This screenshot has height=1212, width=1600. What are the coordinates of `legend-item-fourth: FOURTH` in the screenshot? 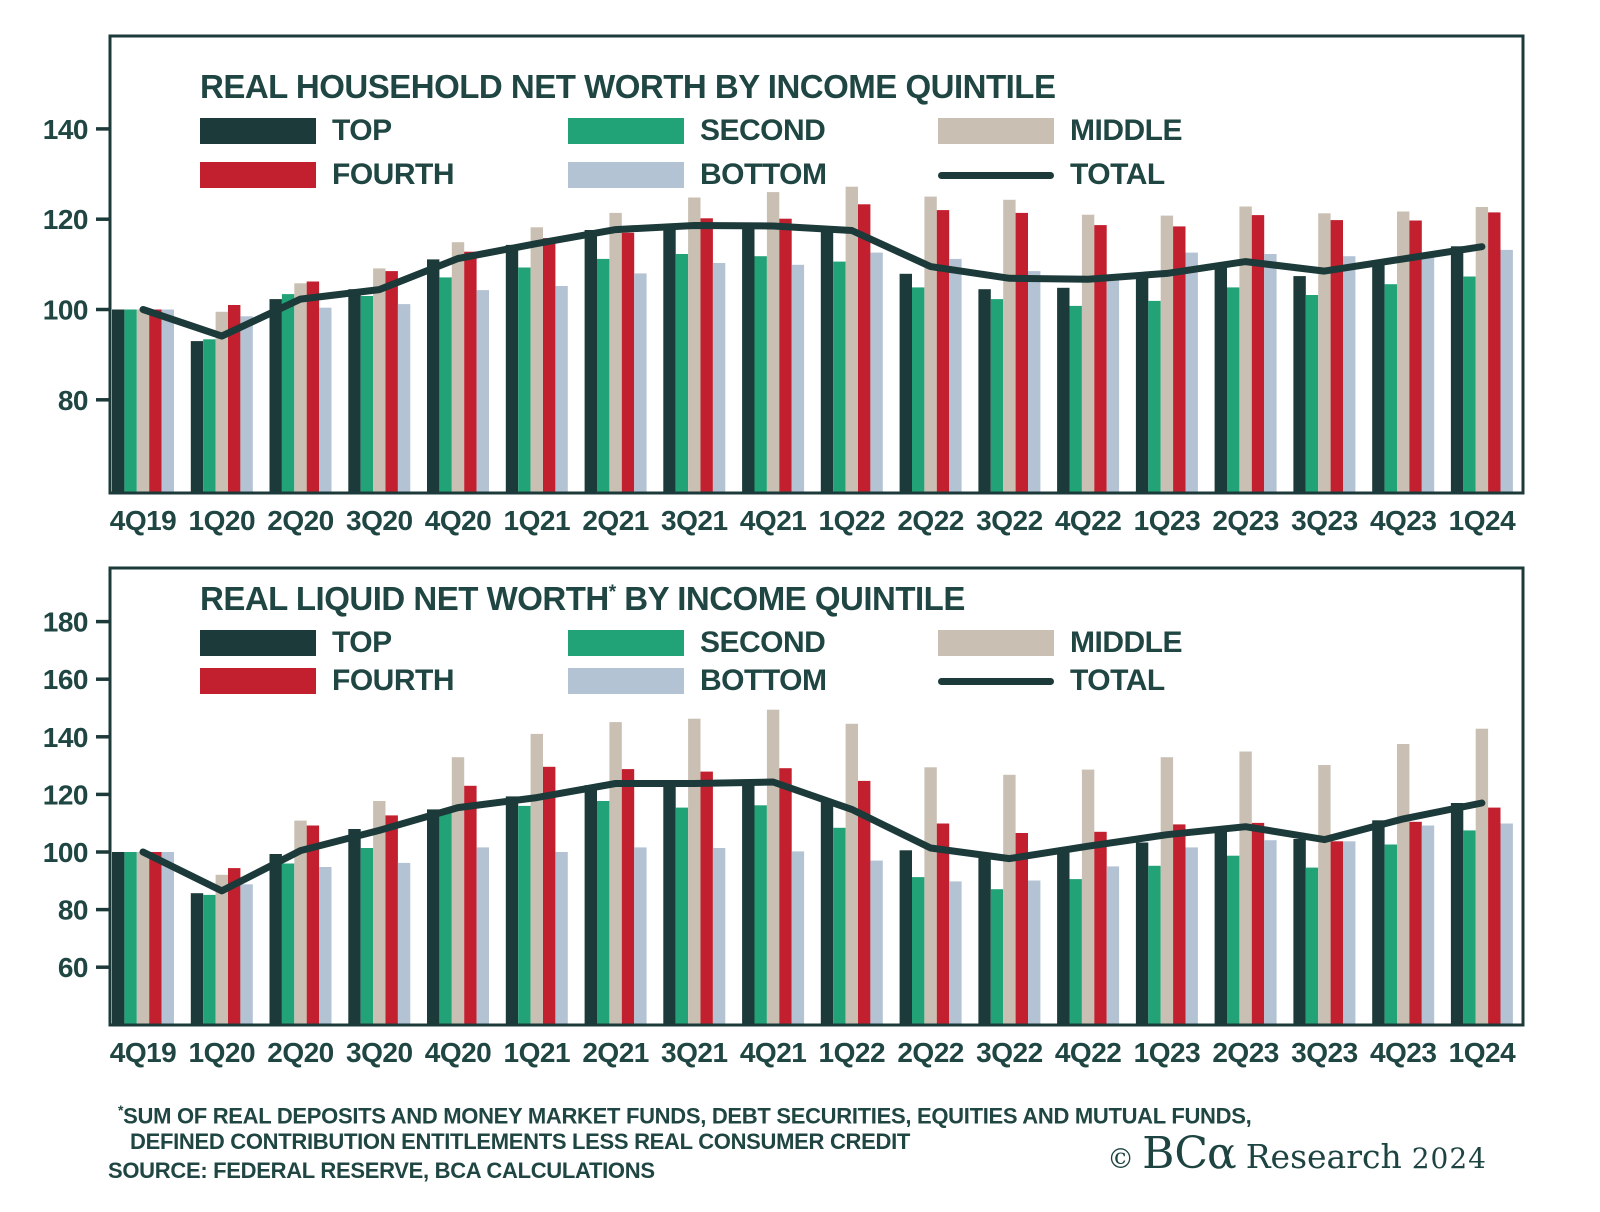 It's located at (327, 174).